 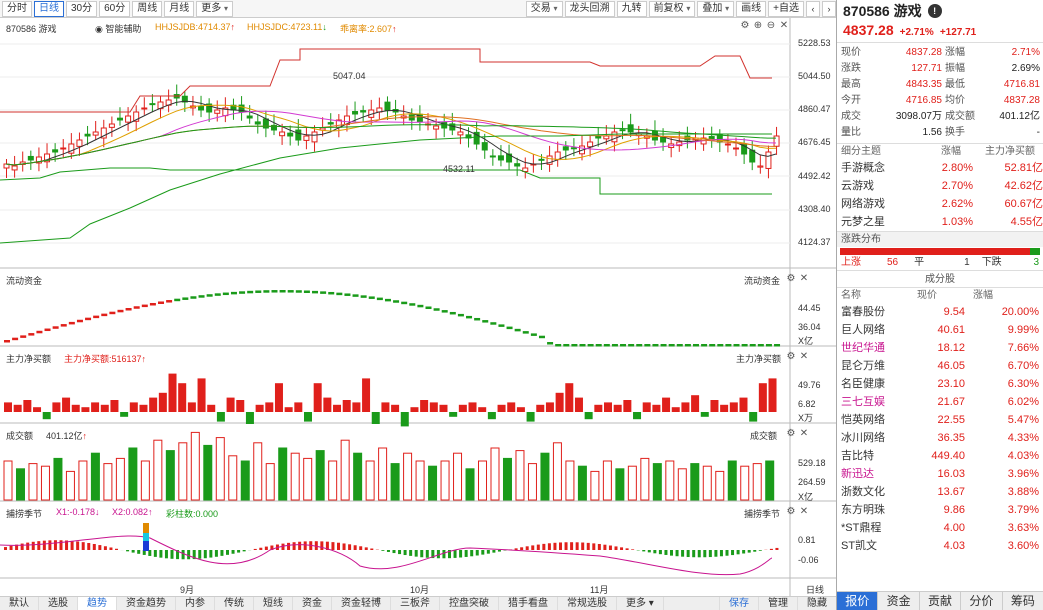 What do you see at coordinates (631, 8) in the screenshot?
I see `nine-turn-button: 九转` at bounding box center [631, 8].